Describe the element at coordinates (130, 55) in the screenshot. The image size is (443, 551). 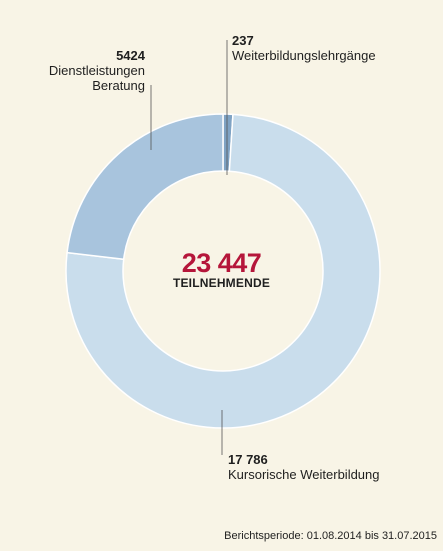
I see `slice-value: 5424` at that location.